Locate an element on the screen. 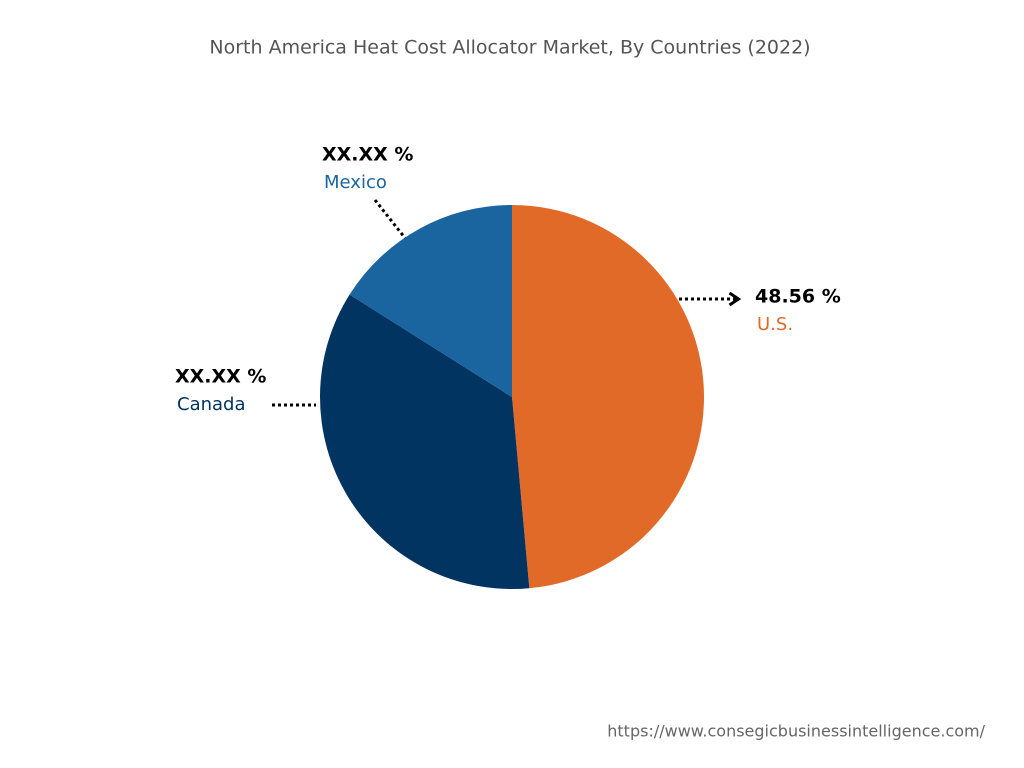 The width and height of the screenshot is (1024, 768). category-label: Canada is located at coordinates (211, 404).